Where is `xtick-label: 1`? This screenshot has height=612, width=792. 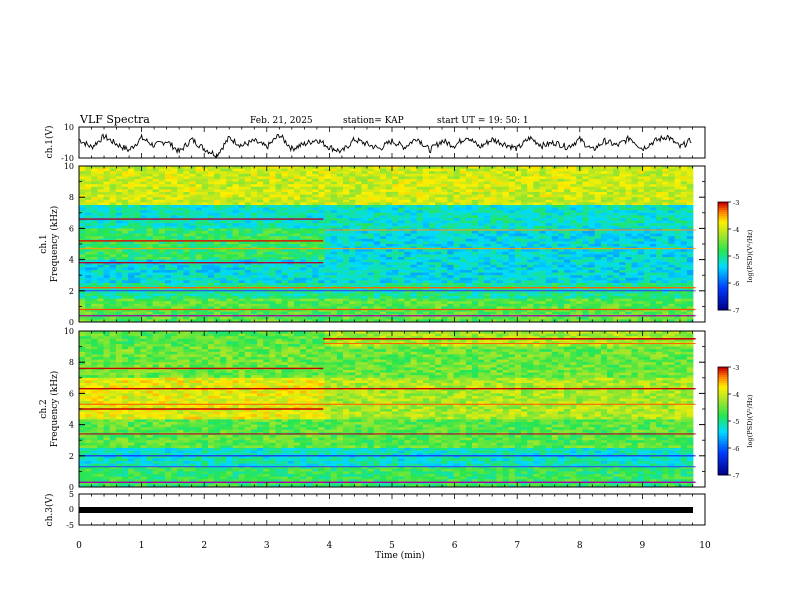
xtick-label: 1 is located at coordinates (142, 546).